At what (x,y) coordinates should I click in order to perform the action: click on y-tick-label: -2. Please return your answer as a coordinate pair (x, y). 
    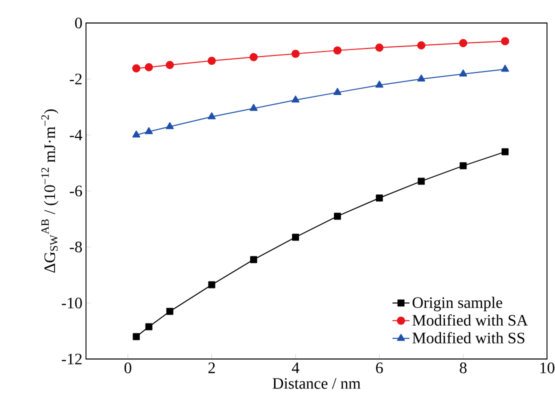
    Looking at the image, I should click on (76, 79).